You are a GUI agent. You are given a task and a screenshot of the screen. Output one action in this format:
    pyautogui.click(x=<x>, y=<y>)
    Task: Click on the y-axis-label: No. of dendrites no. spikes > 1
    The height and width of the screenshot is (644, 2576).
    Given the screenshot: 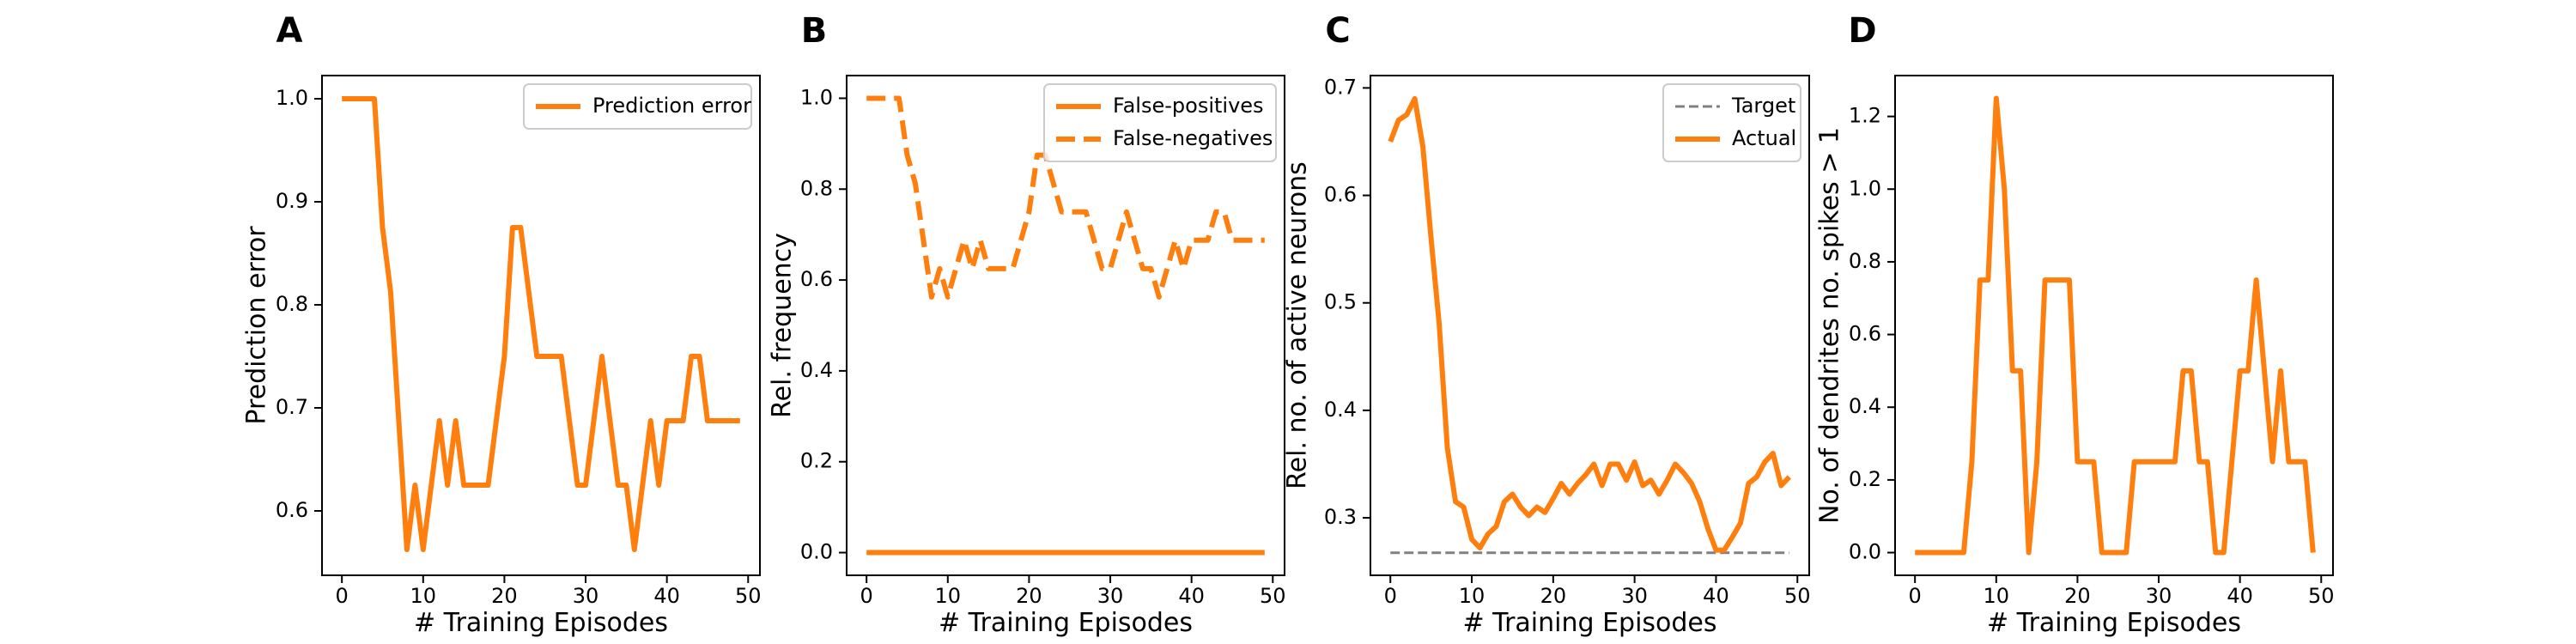 What is the action you would take?
    pyautogui.click(x=1830, y=325)
    